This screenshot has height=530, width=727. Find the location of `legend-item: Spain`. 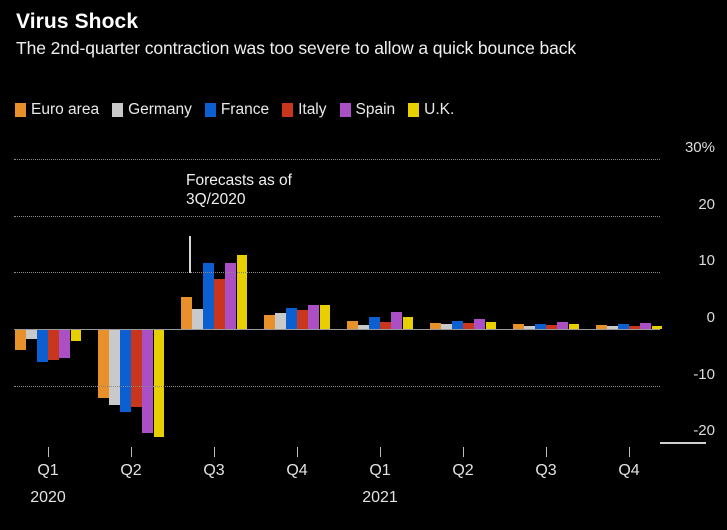

legend-item: Spain is located at coordinates (367, 110).